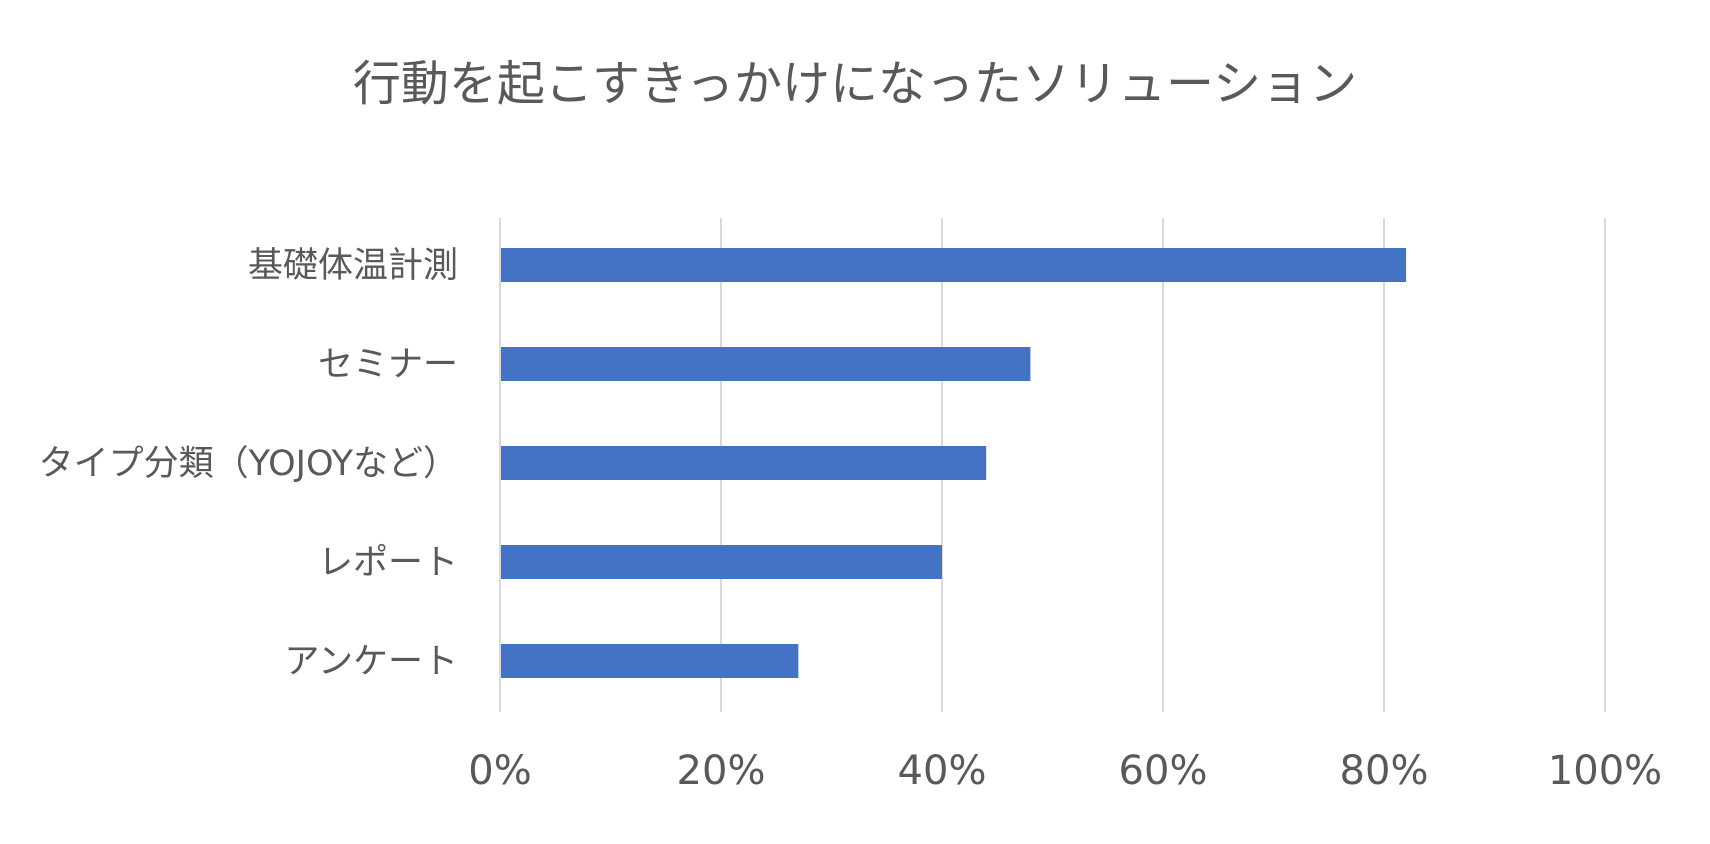  I want to click on x-tick-label: 80%, so click(1384, 771).